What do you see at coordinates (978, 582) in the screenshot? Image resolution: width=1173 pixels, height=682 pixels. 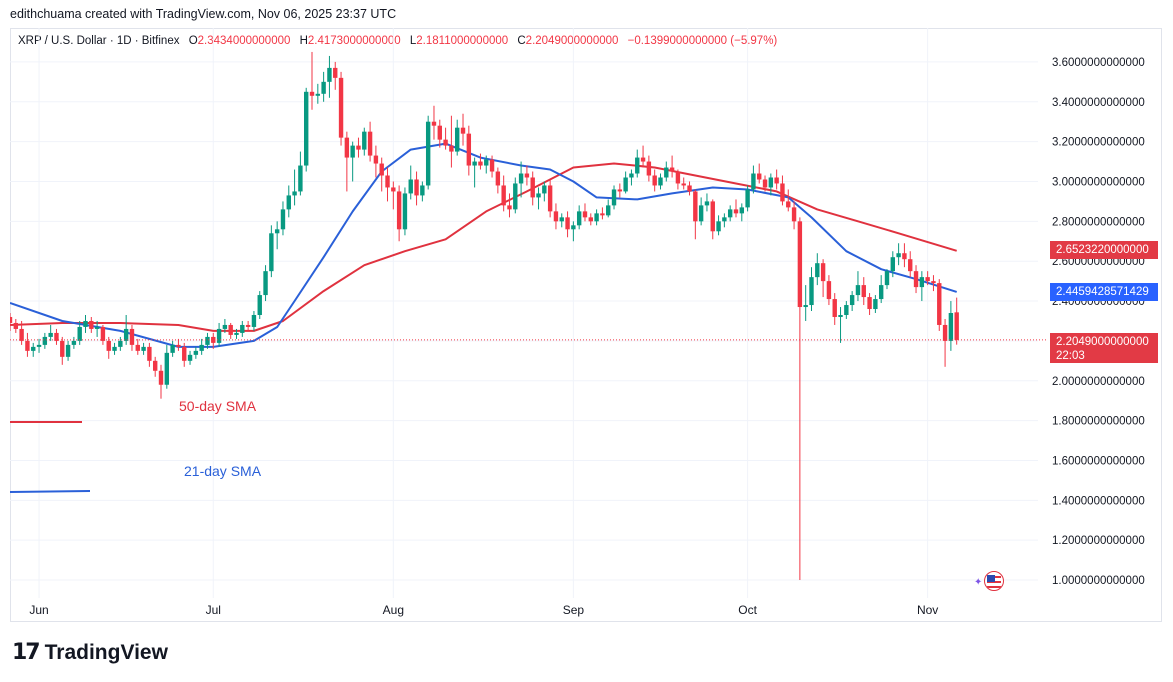 I see `sparkle-icon: ✦` at bounding box center [978, 582].